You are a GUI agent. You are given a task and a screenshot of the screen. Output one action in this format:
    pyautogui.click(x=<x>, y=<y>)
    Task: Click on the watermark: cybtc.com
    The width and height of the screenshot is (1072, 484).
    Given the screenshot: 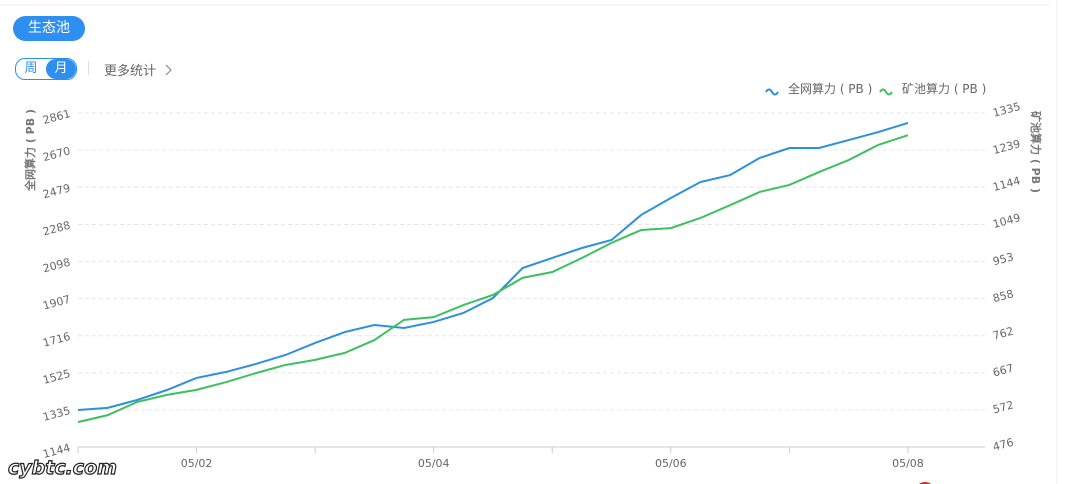 What is the action you would take?
    pyautogui.click(x=62, y=468)
    